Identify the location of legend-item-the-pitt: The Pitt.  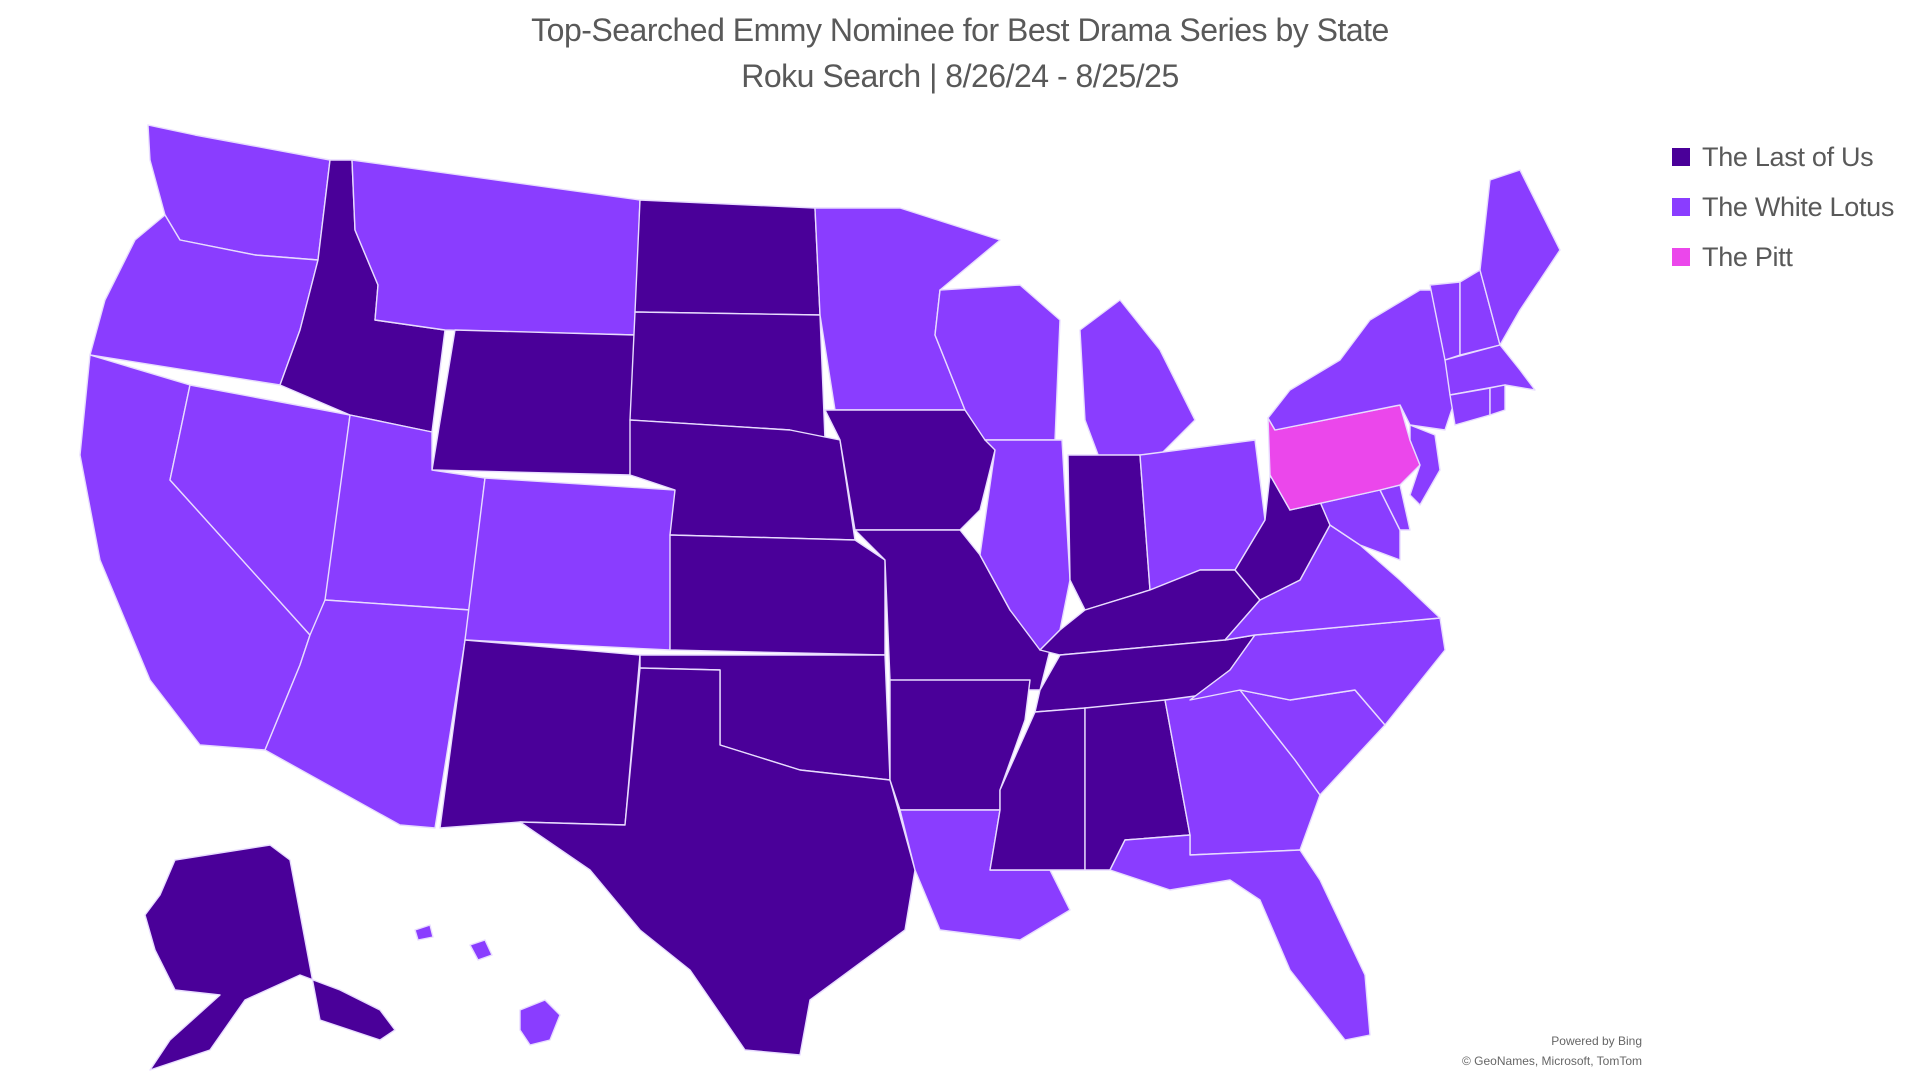
(1783, 257).